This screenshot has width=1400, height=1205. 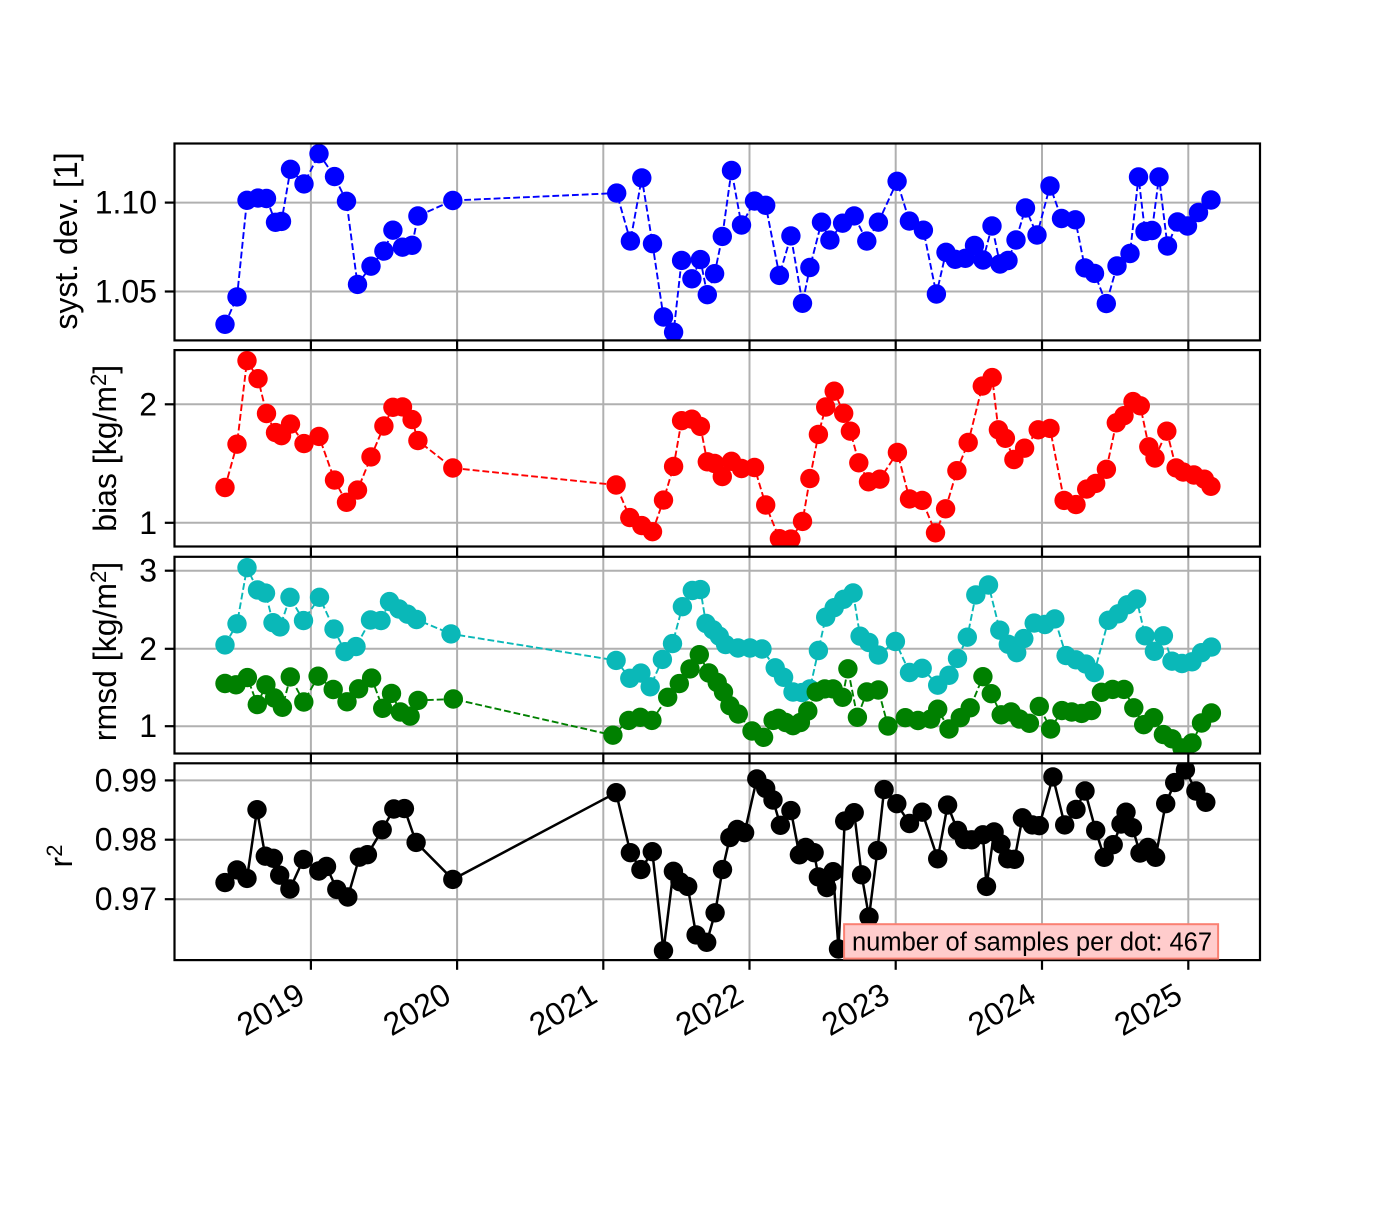 What do you see at coordinates (104, 448) in the screenshot?
I see `svg-text: bias [kg/m2]` at bounding box center [104, 448].